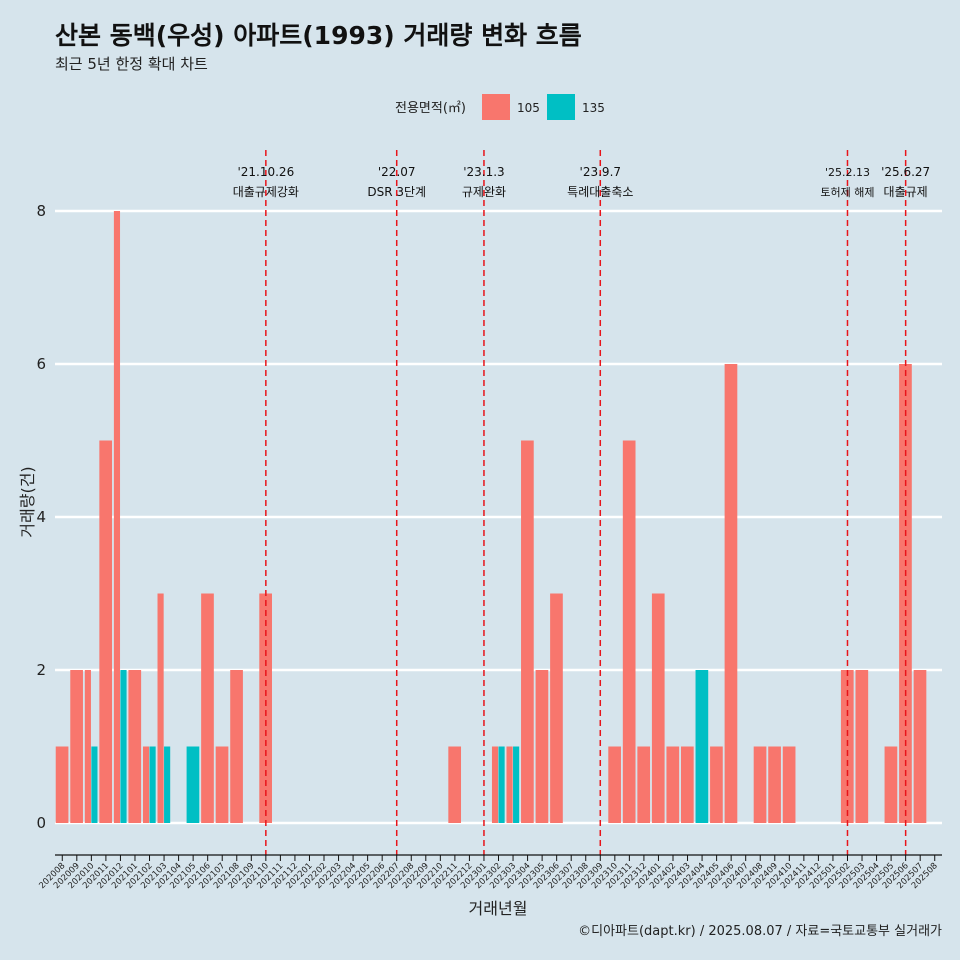  Describe the element at coordinates (397, 172) in the screenshot. I see `event-date: '22.07` at that location.